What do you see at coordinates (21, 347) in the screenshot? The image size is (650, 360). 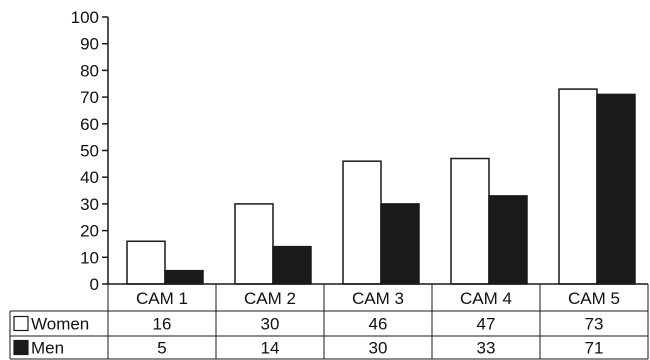 I see `legend-swatch-men` at bounding box center [21, 347].